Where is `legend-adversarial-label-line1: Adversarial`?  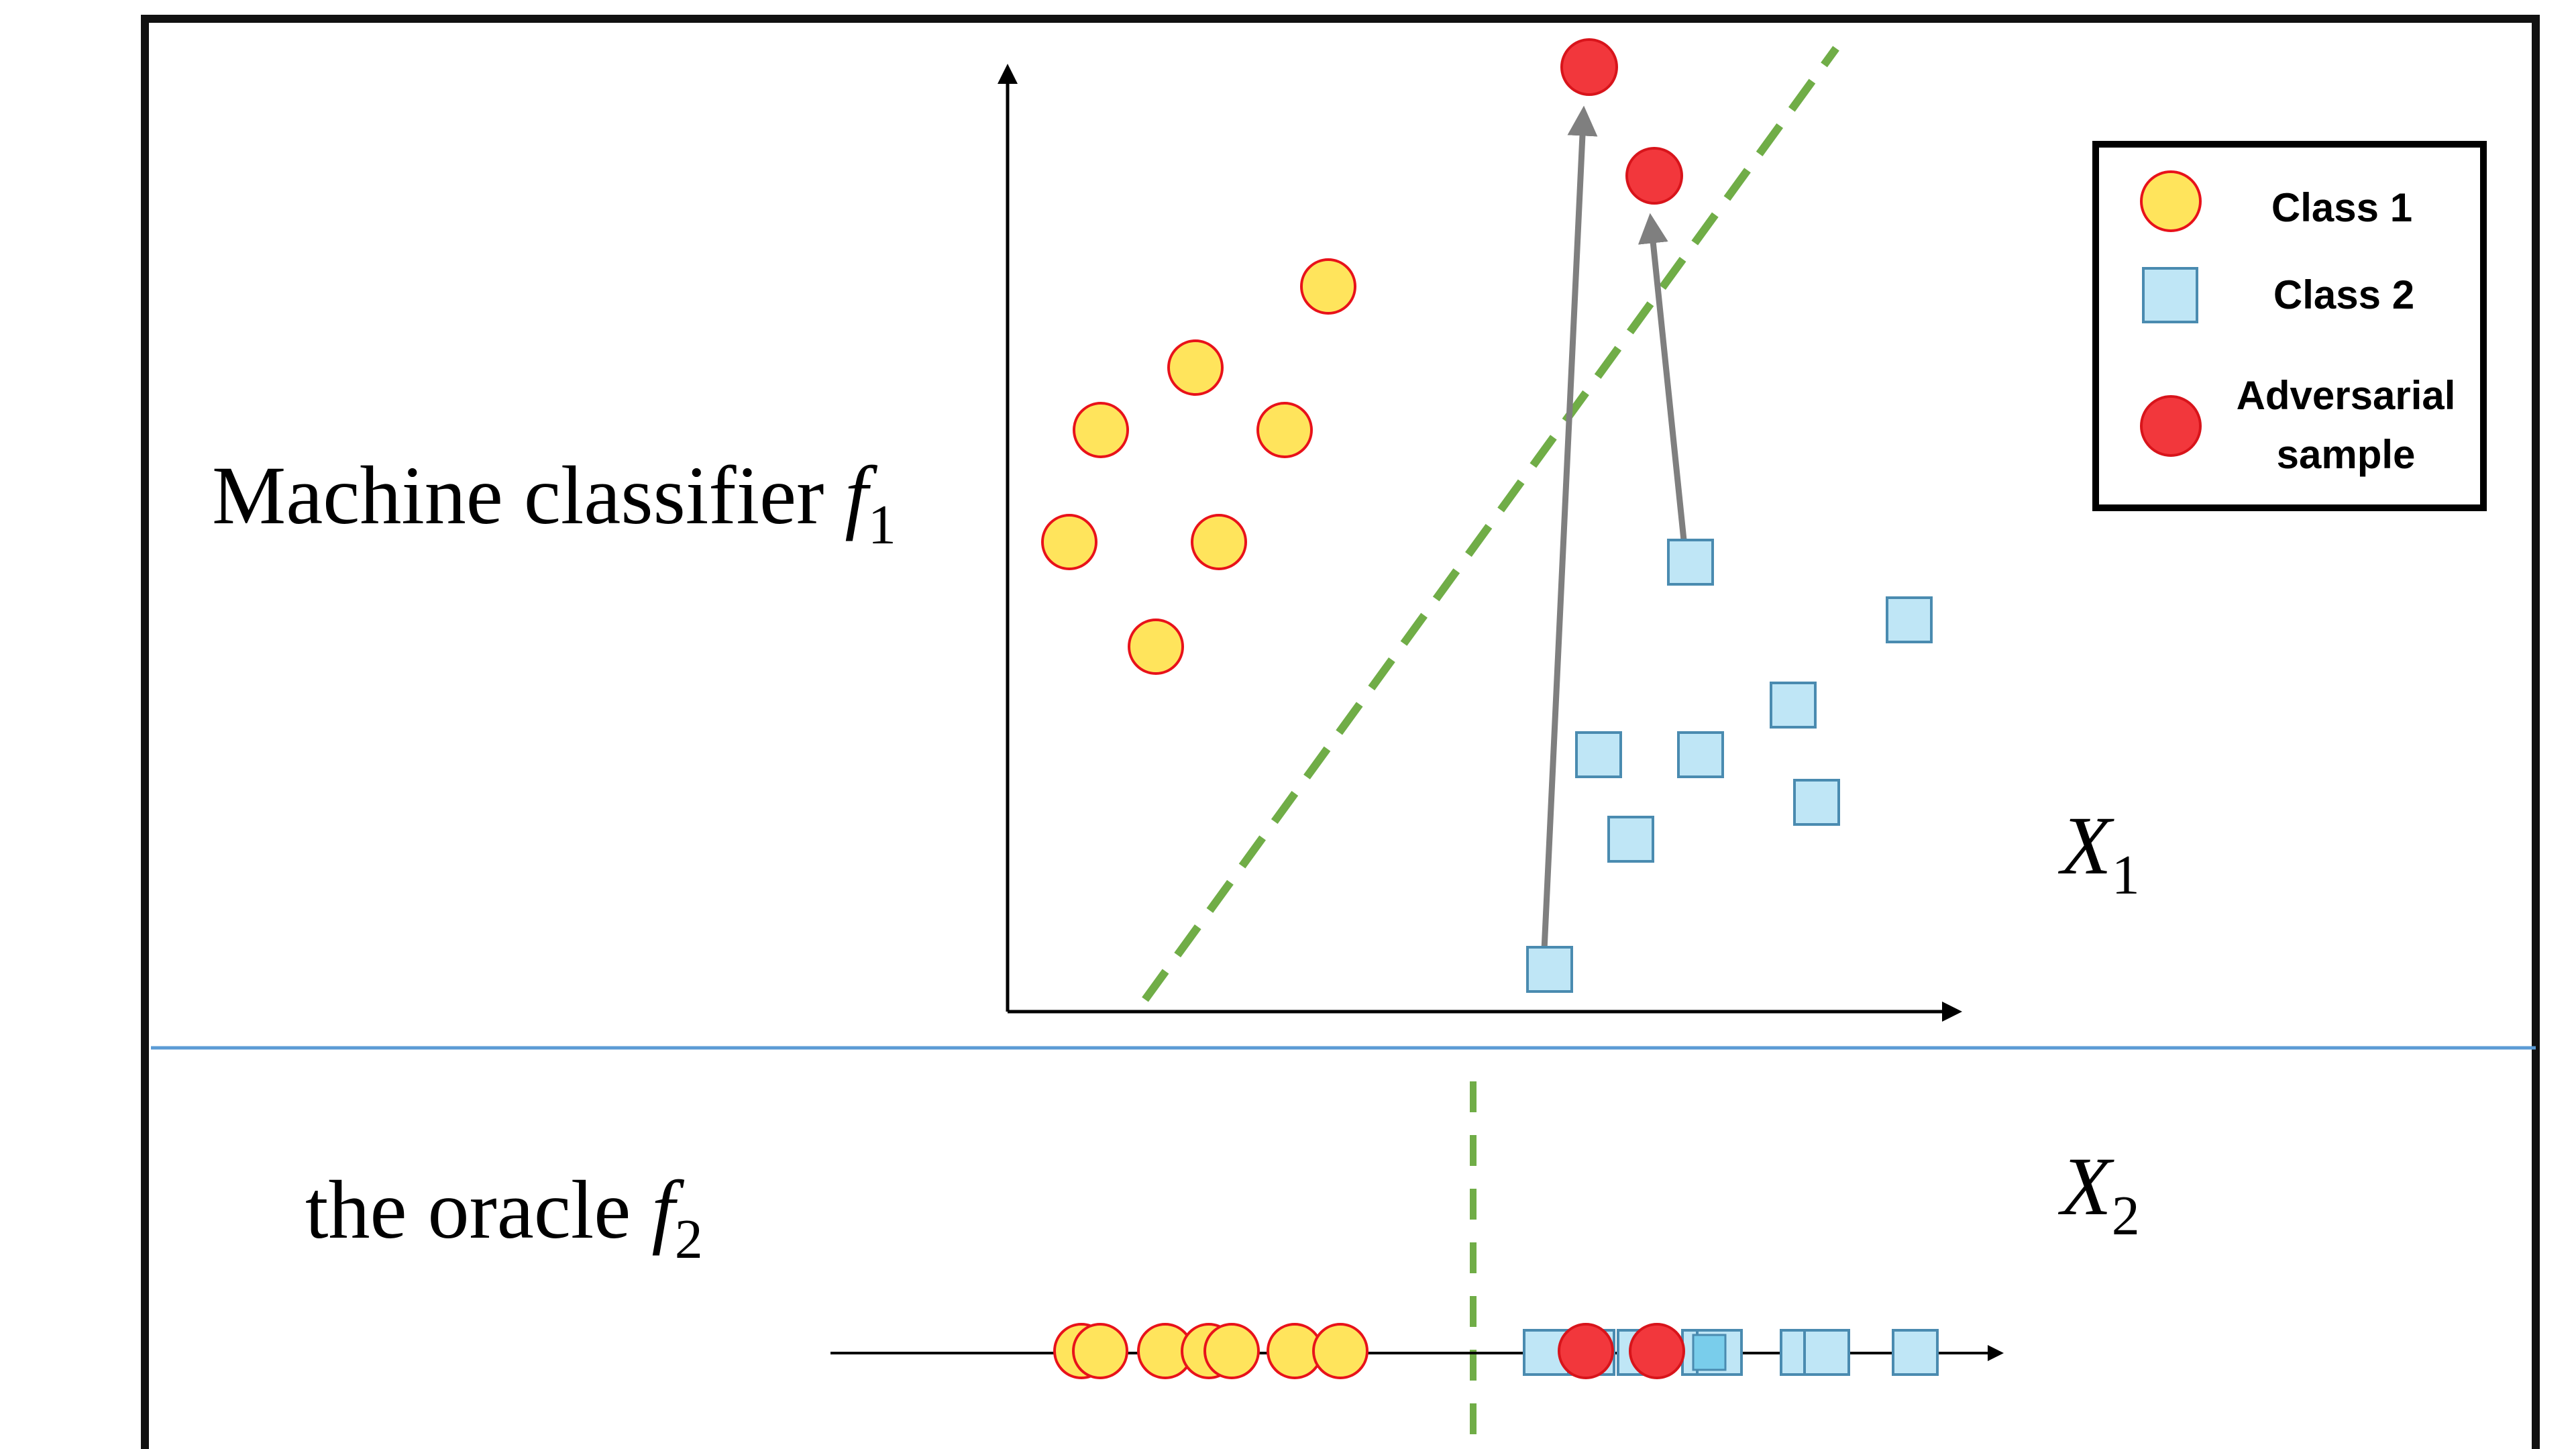 legend-adversarial-label-line1: Adversarial is located at coordinates (2346, 395).